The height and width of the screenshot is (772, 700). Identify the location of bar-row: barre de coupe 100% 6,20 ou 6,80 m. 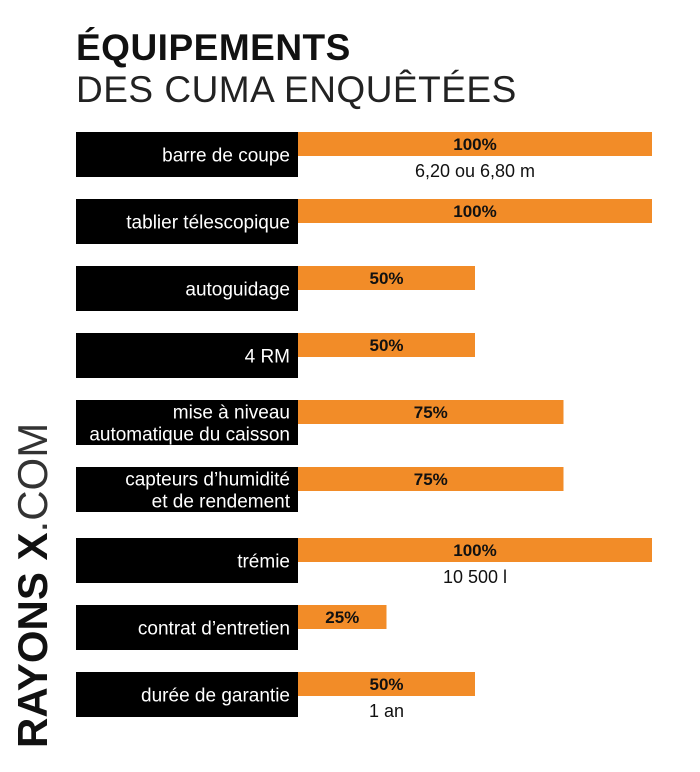
(364, 156).